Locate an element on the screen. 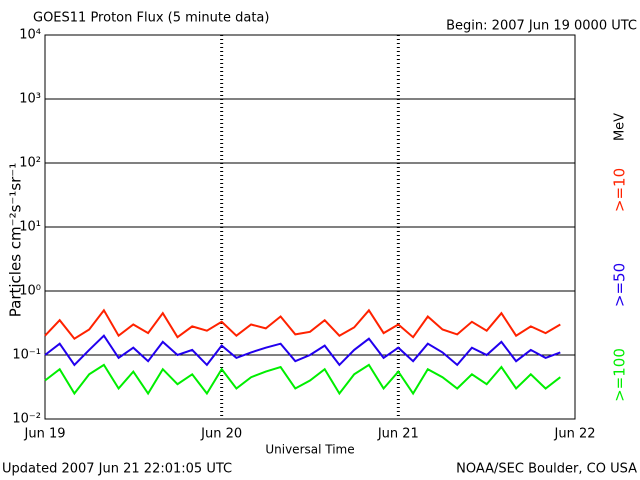 Image resolution: width=640 pixels, height=480 pixels. legend-entry: >=10 is located at coordinates (620, 190).